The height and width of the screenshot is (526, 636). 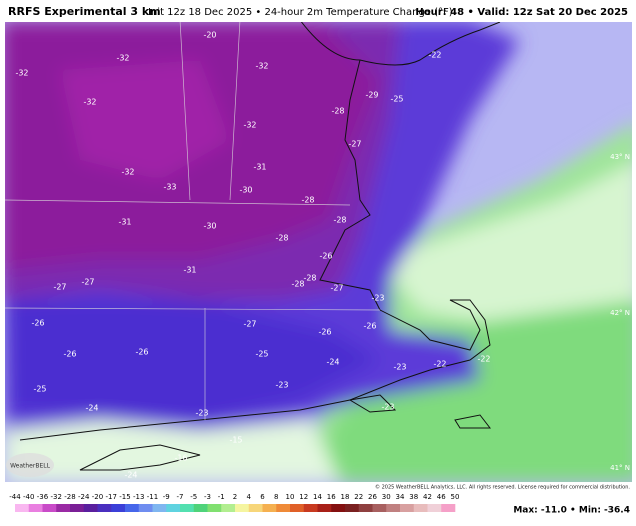 I want to click on point-label: -15, so click(x=235, y=440).